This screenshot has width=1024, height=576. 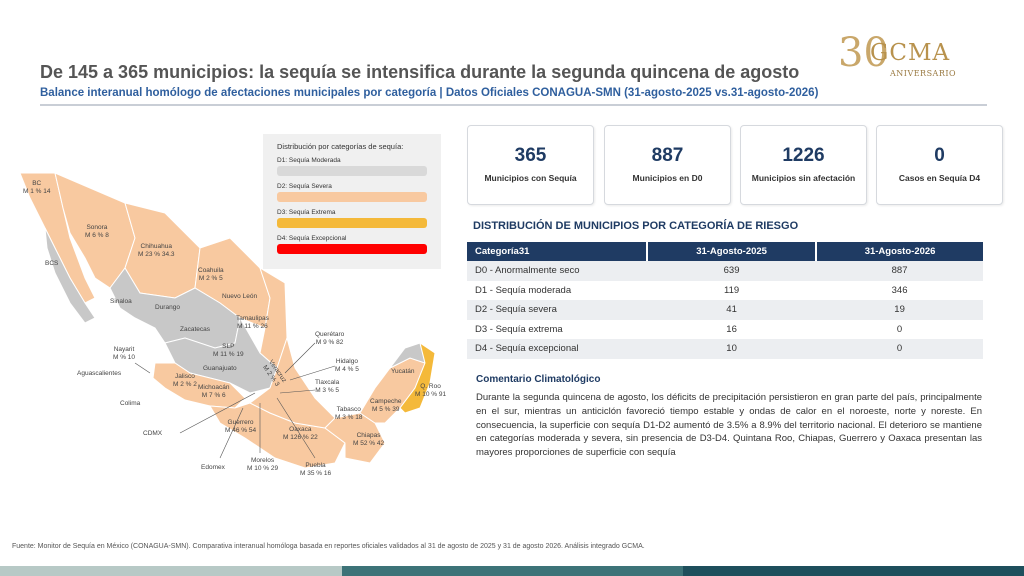 What do you see at coordinates (557, 310) in the screenshot?
I see `table-cell: D2 - Sequía severa` at bounding box center [557, 310].